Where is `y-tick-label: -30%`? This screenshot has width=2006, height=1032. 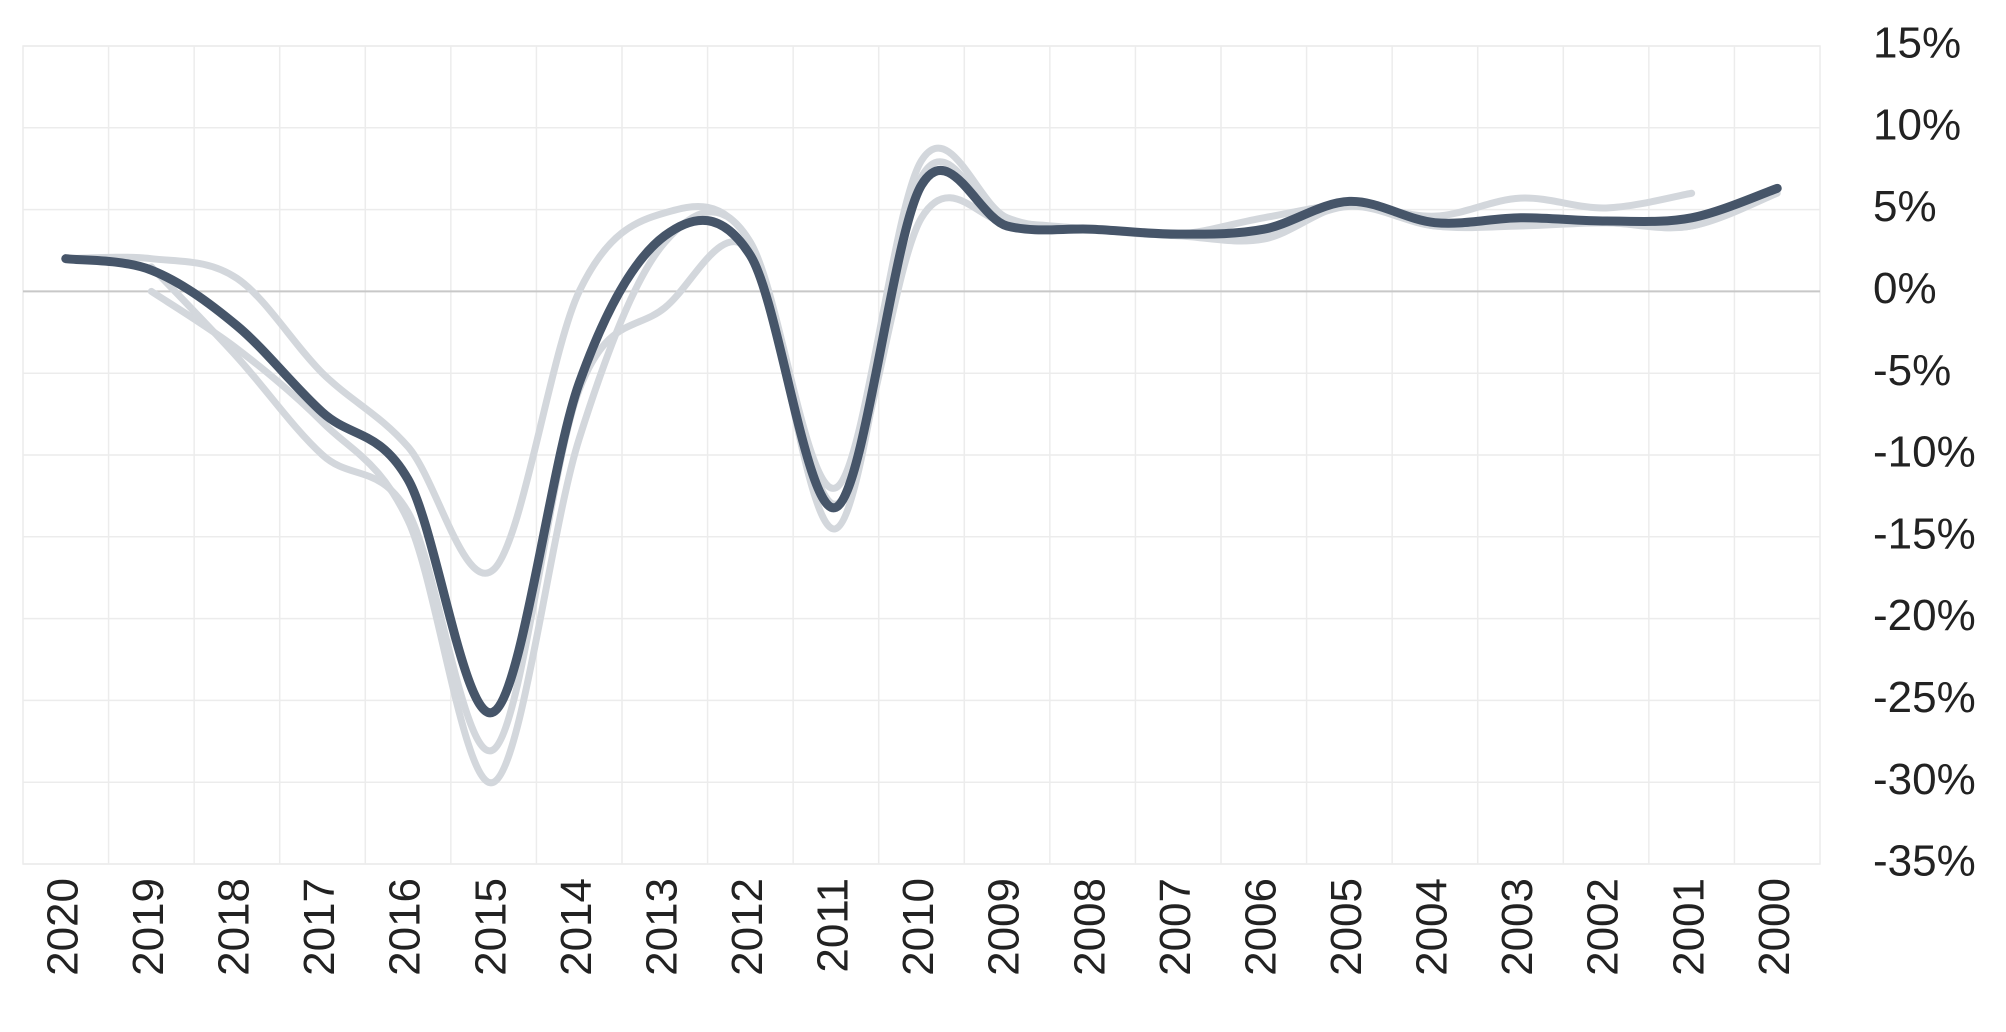
y-tick-label: -30% is located at coordinates (1924, 779).